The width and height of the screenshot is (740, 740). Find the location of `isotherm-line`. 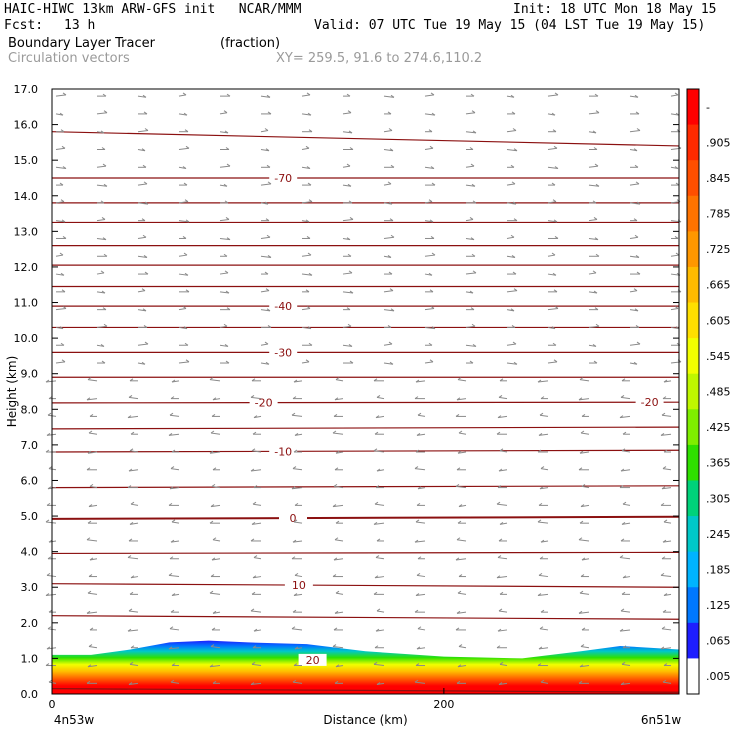

isotherm-line is located at coordinates (365, 402).